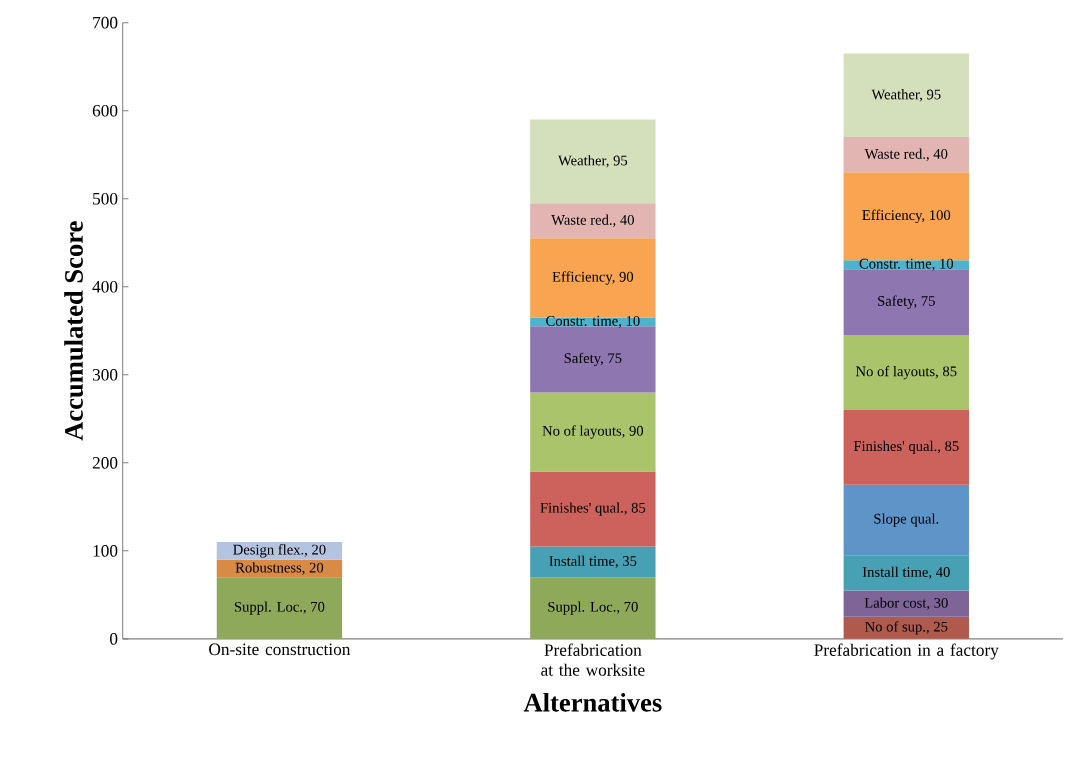 The width and height of the screenshot is (1075, 768). What do you see at coordinates (114, 638) in the screenshot?
I see `y-tick-label: 0` at bounding box center [114, 638].